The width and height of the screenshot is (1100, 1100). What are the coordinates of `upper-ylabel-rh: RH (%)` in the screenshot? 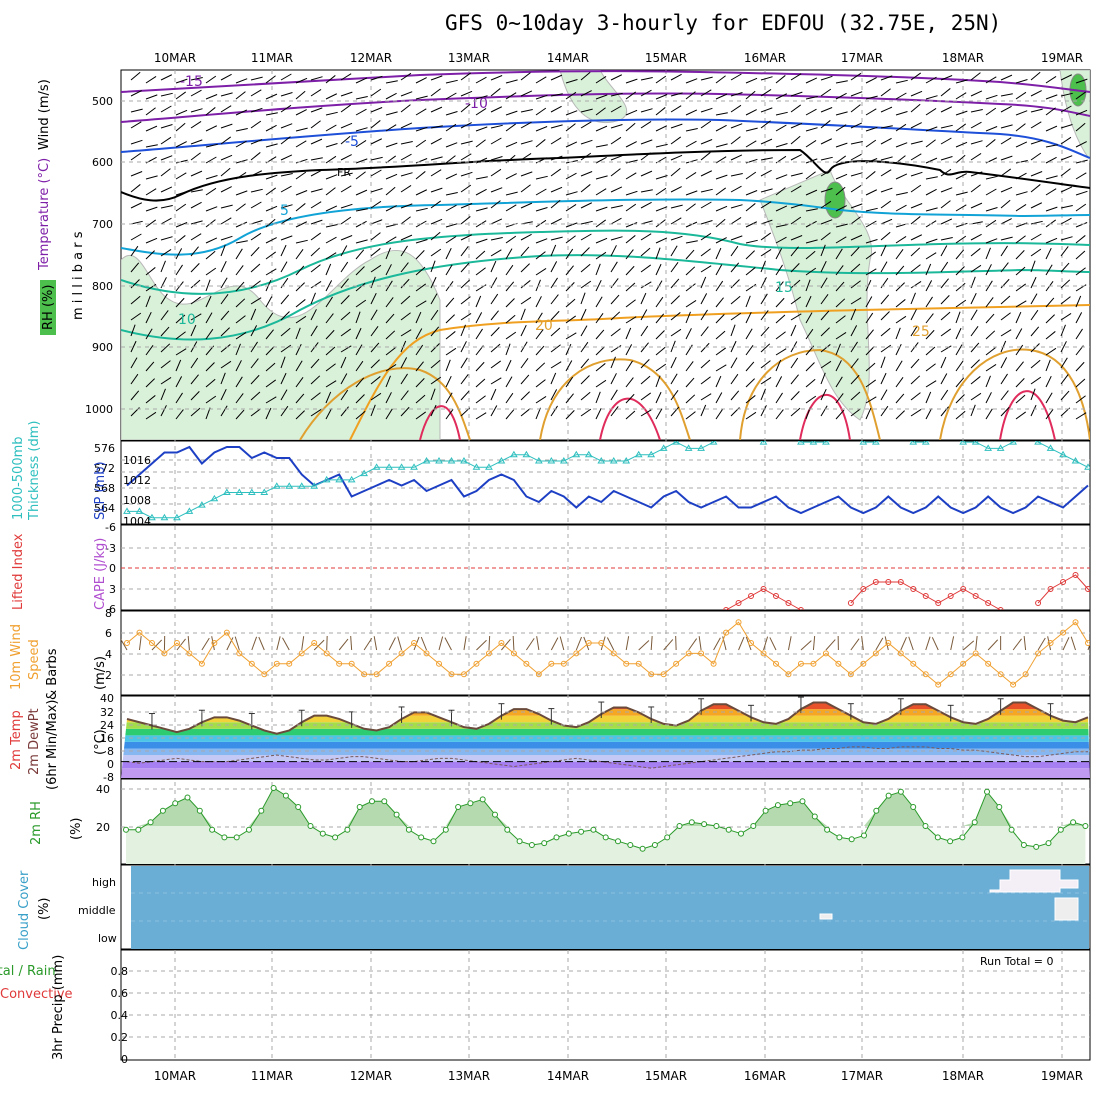 It's located at (48, 307).